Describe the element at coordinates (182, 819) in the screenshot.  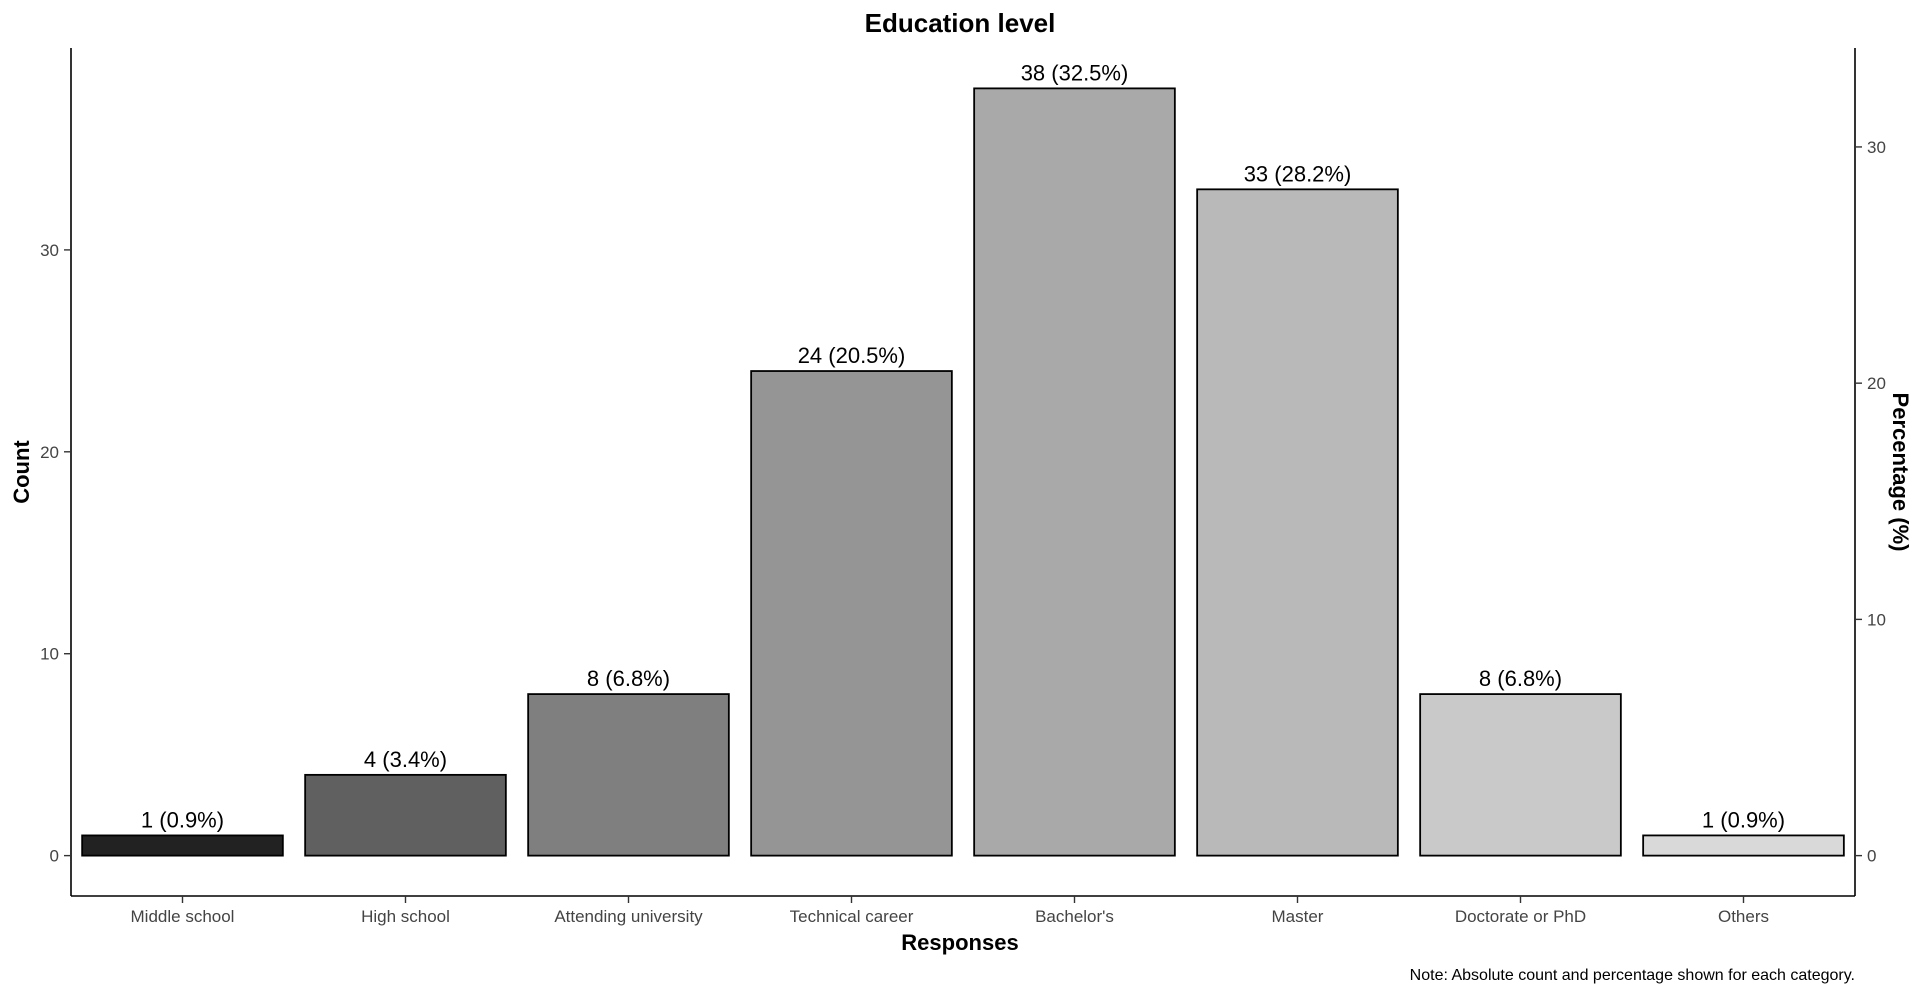
I see `data-label-0: 1 (0.9%)` at that location.